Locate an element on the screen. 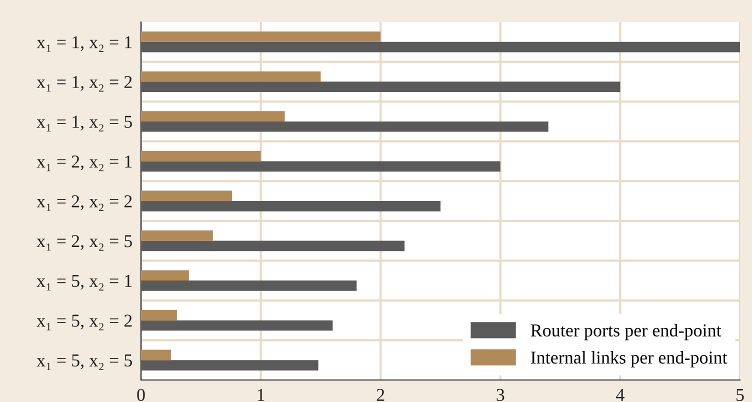  y-tick-label: x₁ = 2, x₂ = 2 is located at coordinates (84, 203).